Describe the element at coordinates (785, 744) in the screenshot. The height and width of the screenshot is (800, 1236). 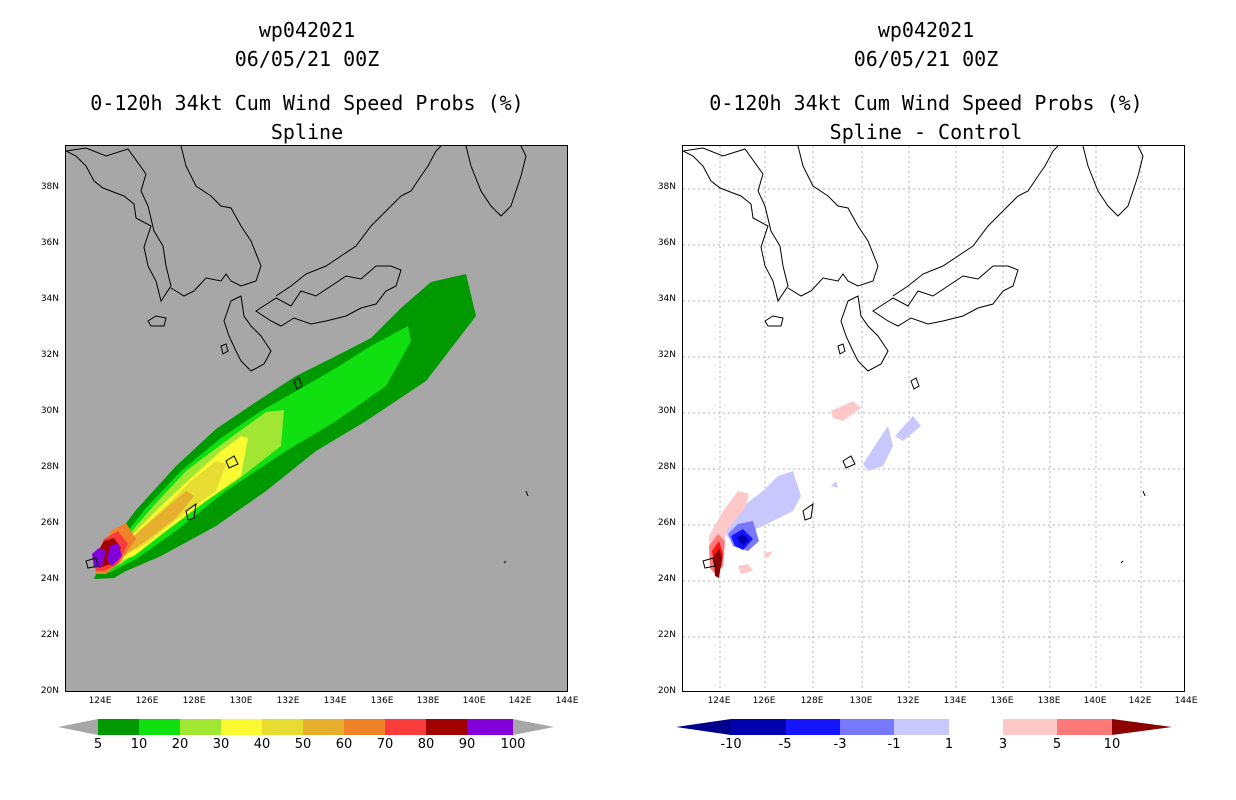
I see `right-cbar-label-1: -5` at that location.